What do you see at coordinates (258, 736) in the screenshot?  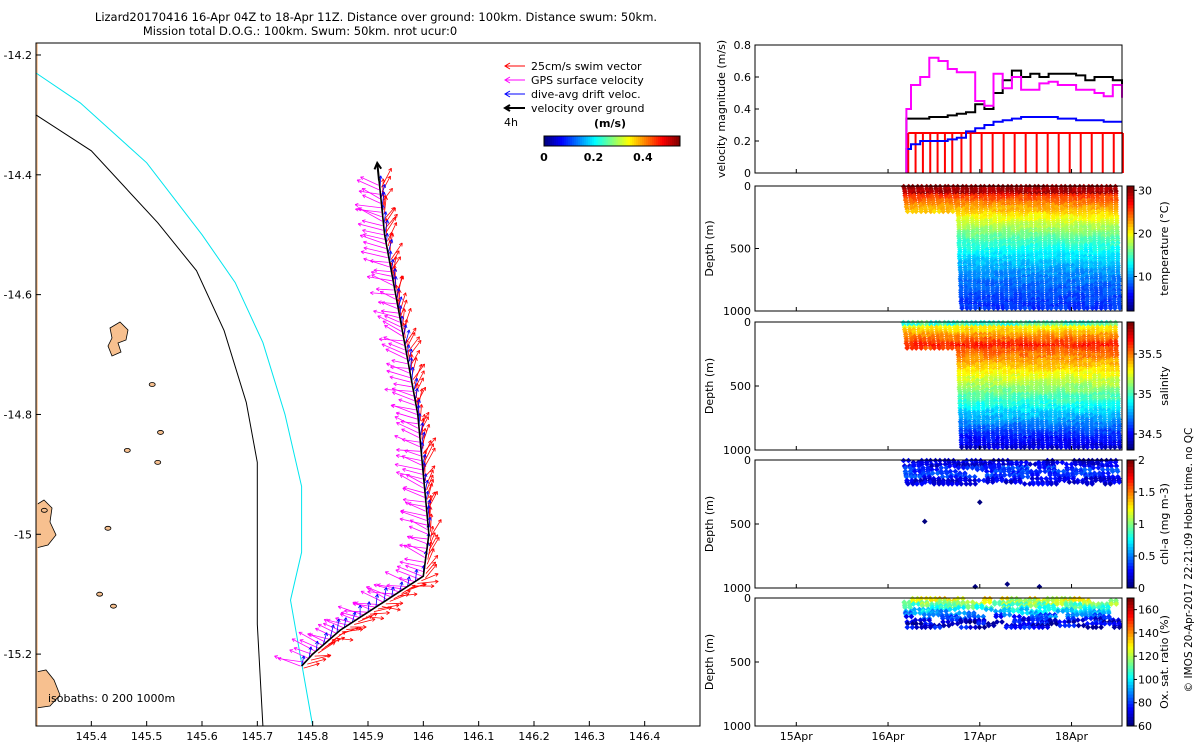 I see `x-tick-label: 145.7` at bounding box center [258, 736].